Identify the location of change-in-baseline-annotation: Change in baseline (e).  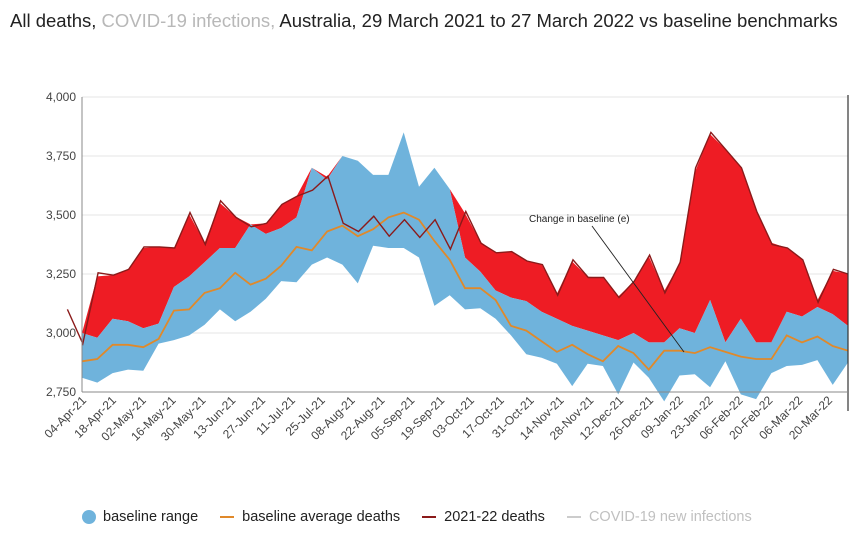
(579, 219).